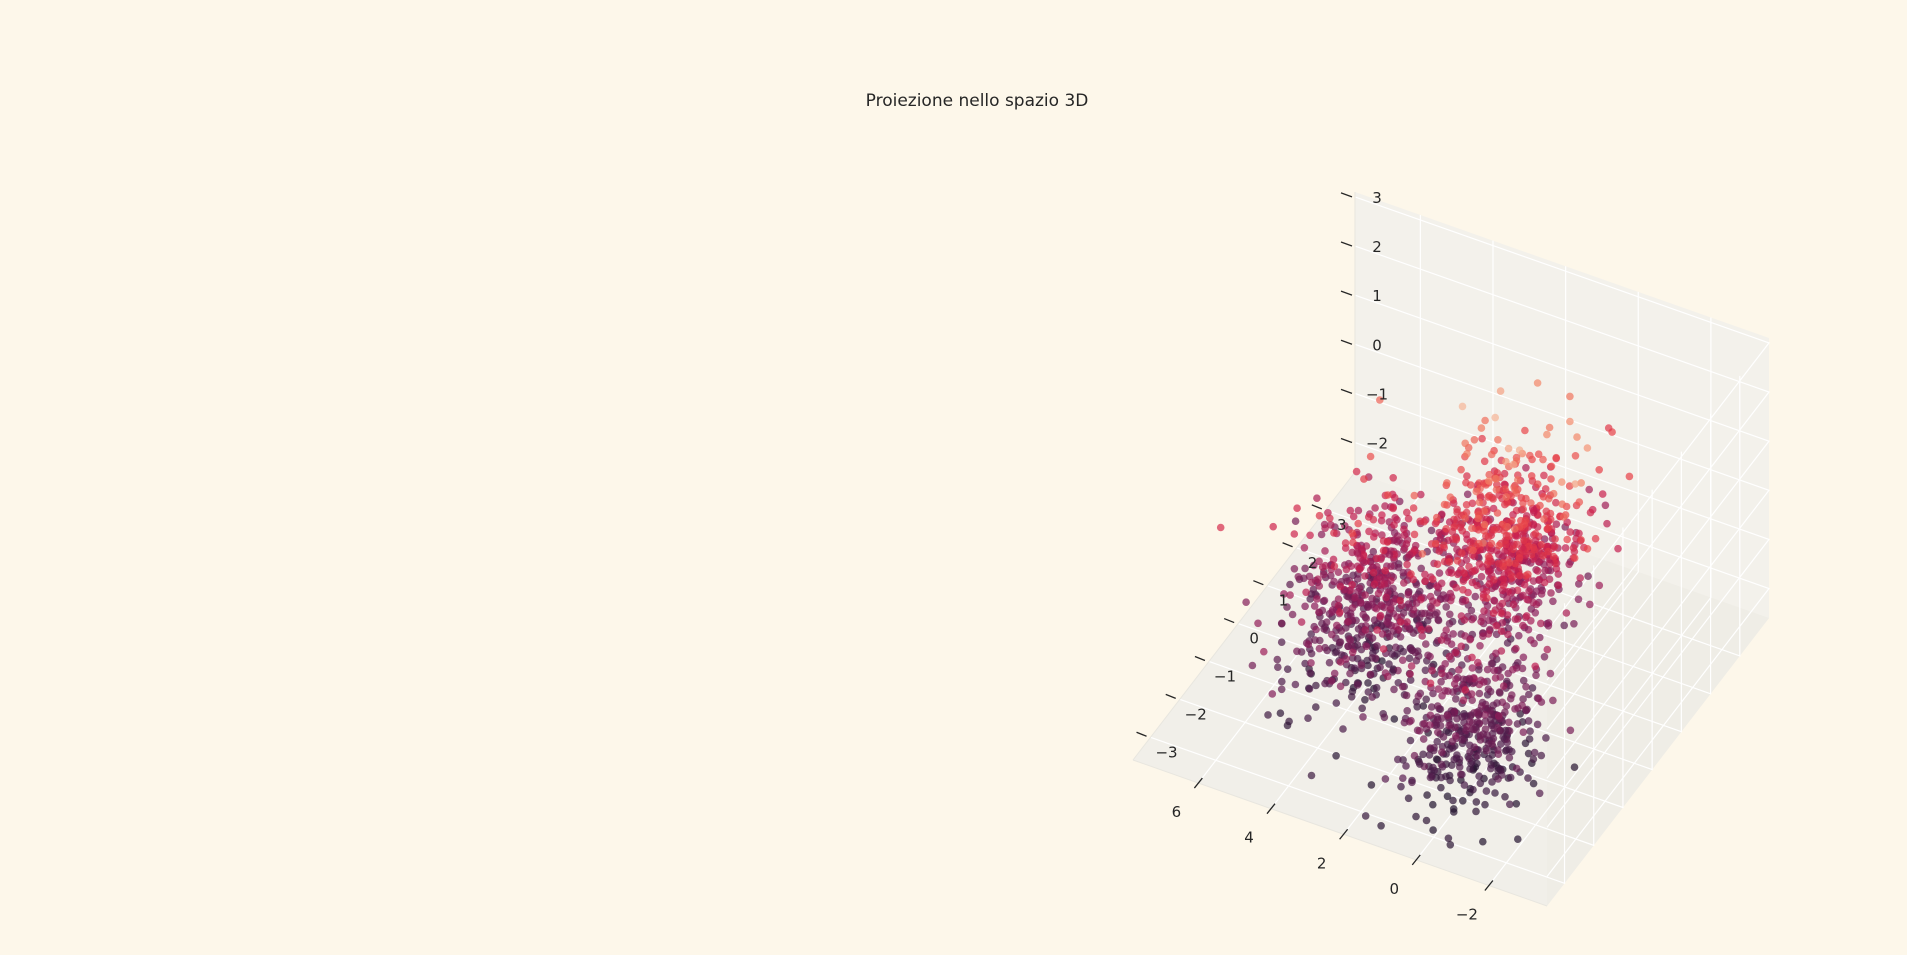 This screenshot has width=1907, height=955. What do you see at coordinates (1166, 752) in the screenshot?
I see `y-tick-label: −3` at bounding box center [1166, 752].